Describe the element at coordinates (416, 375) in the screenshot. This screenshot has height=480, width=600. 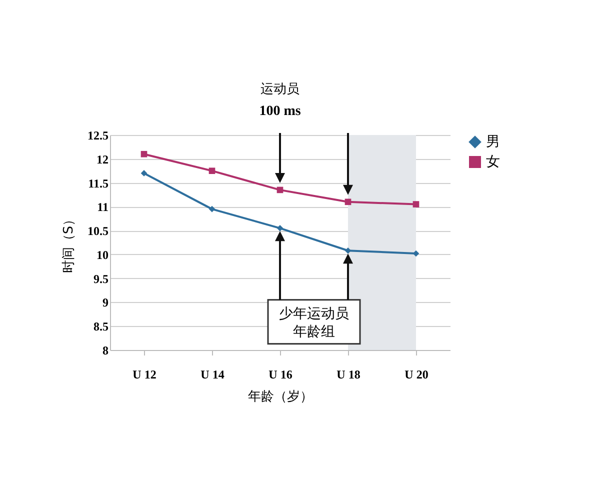
I see `x-tick-label: U 20` at that location.